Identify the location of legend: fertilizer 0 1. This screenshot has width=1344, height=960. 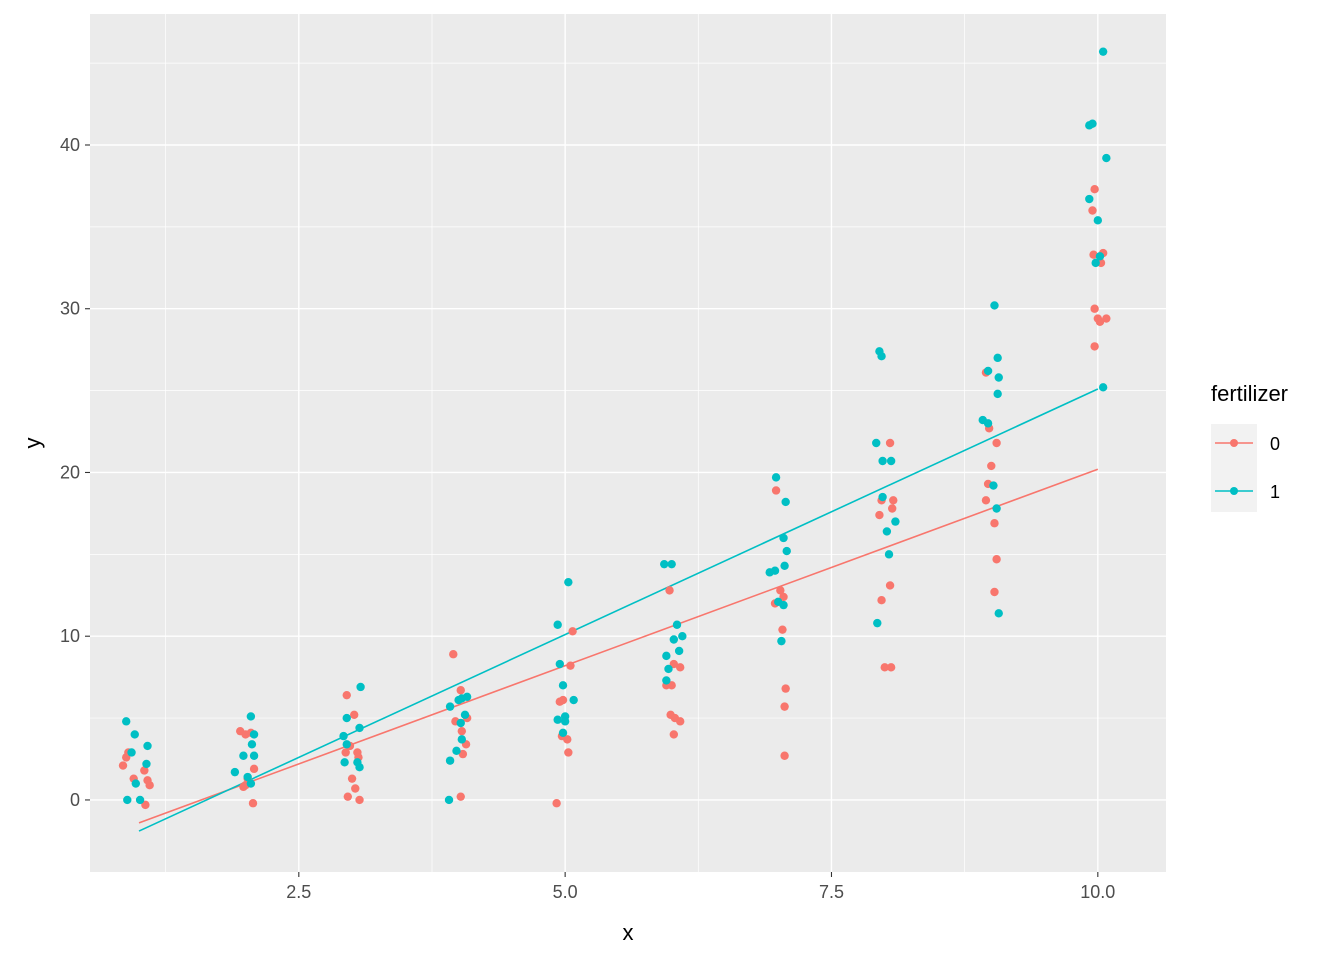
(1249, 446).